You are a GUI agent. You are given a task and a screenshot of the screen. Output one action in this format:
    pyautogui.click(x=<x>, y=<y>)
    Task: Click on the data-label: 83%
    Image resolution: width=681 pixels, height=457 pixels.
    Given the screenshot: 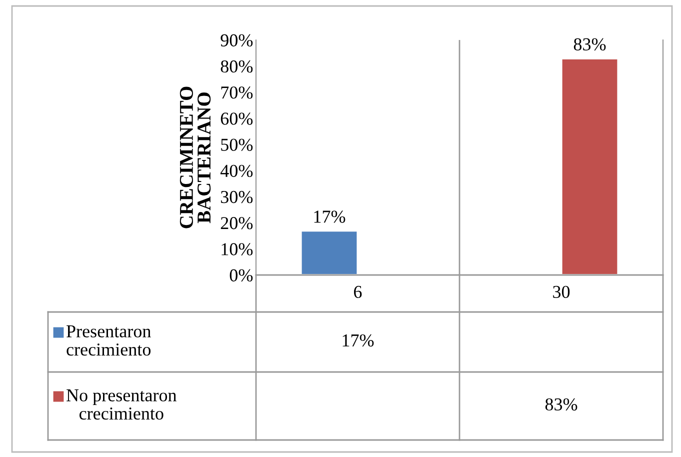 What is the action you would take?
    pyautogui.click(x=590, y=44)
    